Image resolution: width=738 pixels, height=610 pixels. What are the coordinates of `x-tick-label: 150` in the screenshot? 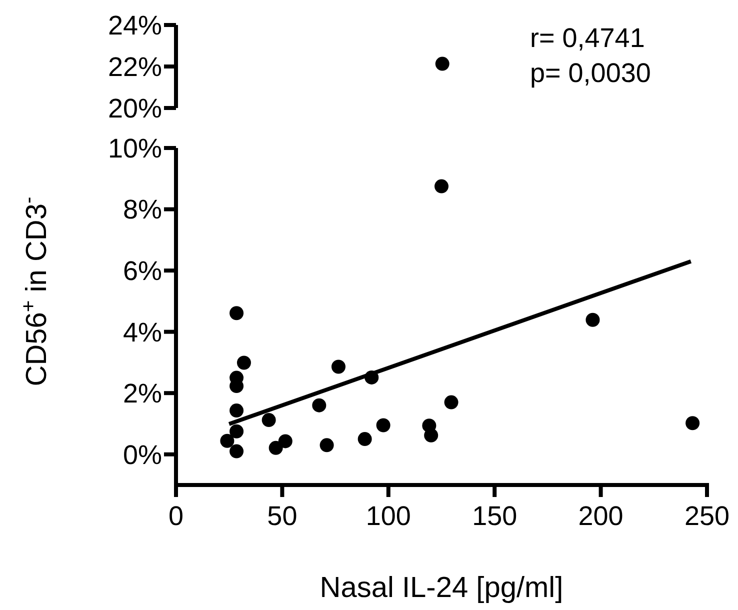 It's located at (495, 516).